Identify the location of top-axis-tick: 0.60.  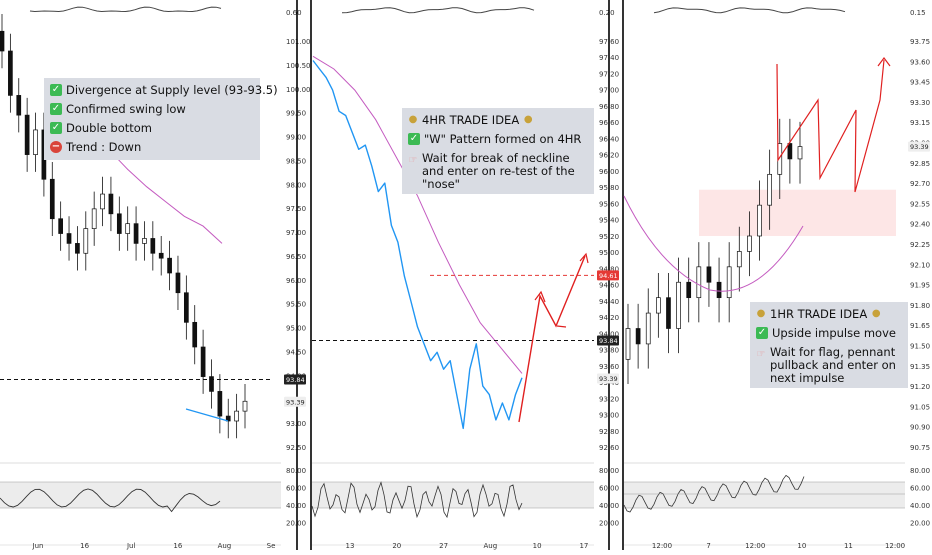
(294, 13).